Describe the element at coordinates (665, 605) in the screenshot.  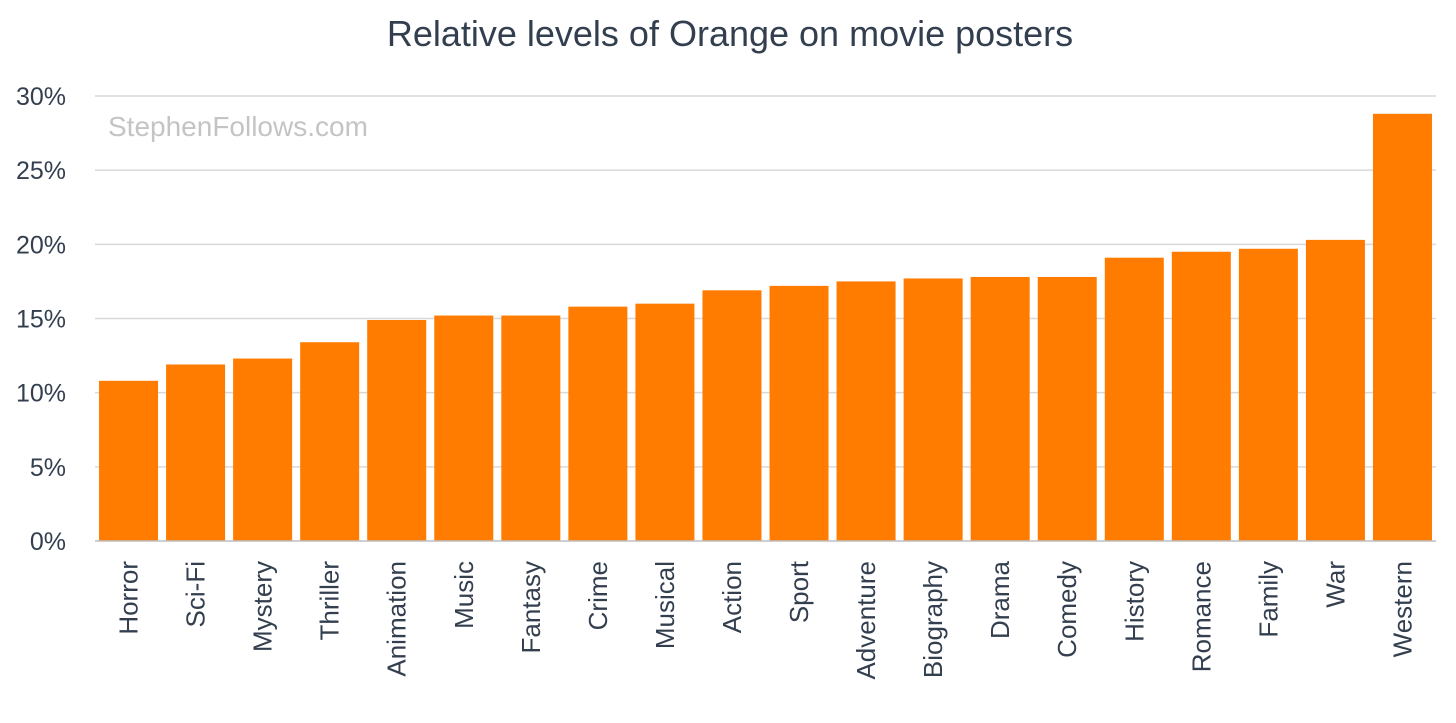
I see `x-category-label: Musical` at that location.